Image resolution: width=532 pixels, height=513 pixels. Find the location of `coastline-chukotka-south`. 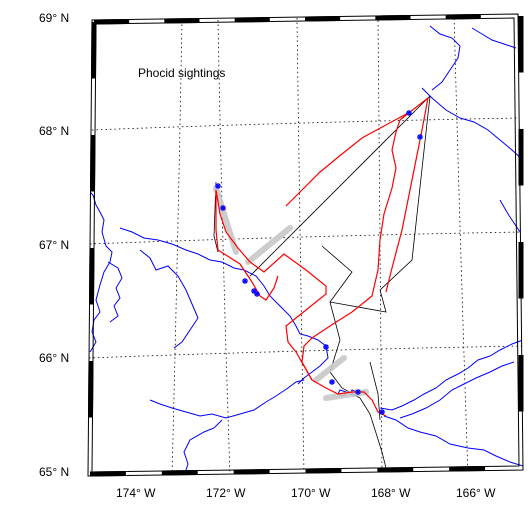

coastline-chukotka-south is located at coordinates (227, 399).